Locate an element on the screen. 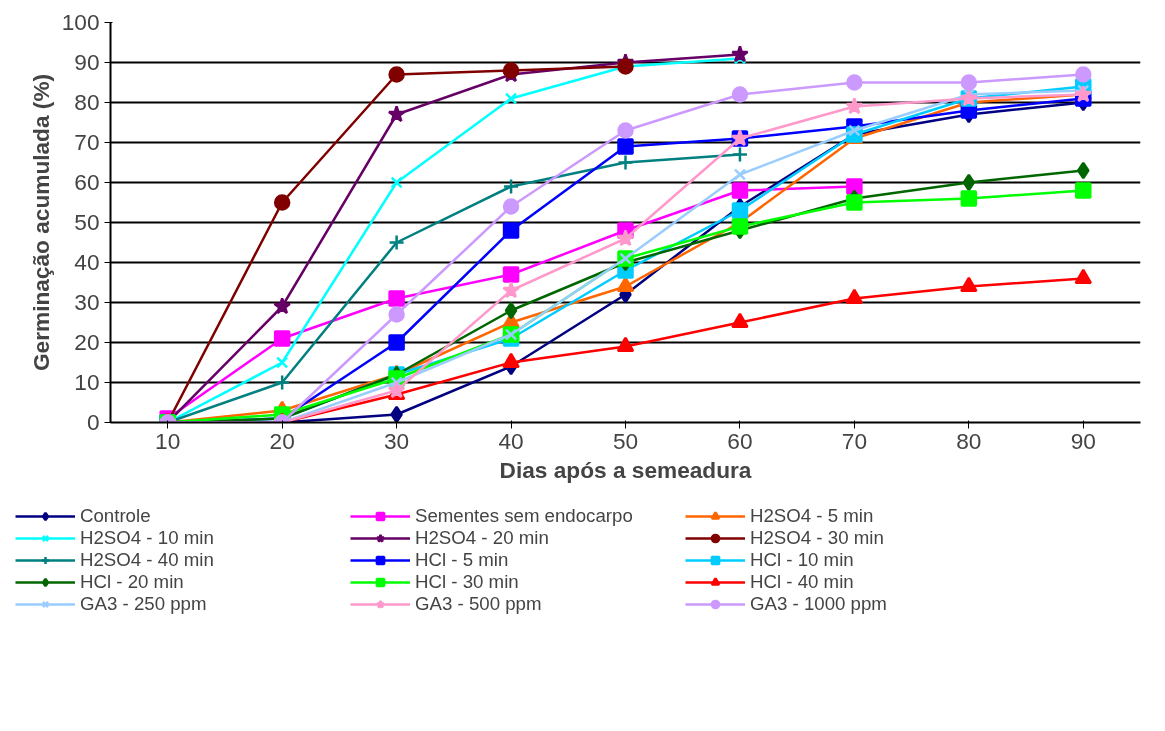 The height and width of the screenshot is (731, 1165). y-tick-label: 100 is located at coordinates (80, 22).